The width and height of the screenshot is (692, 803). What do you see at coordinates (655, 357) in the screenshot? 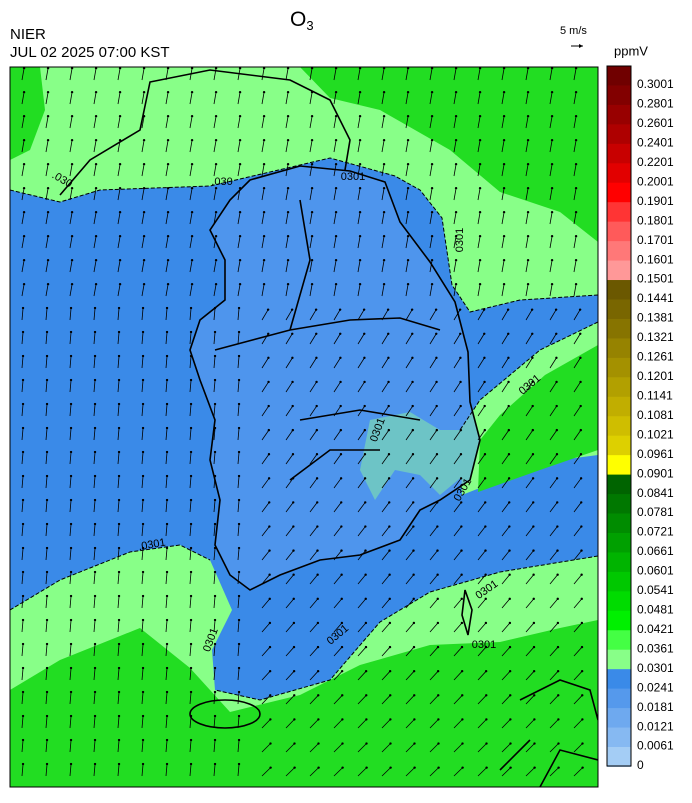
I see `colorbar-label: 0.1261` at bounding box center [655, 357].